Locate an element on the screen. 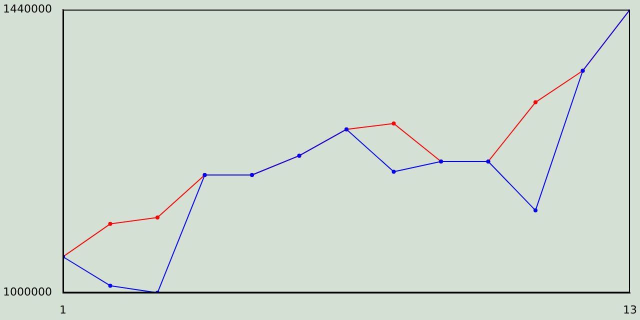 The image size is (640, 320). y-tick-label: 1000000 is located at coordinates (27, 292).